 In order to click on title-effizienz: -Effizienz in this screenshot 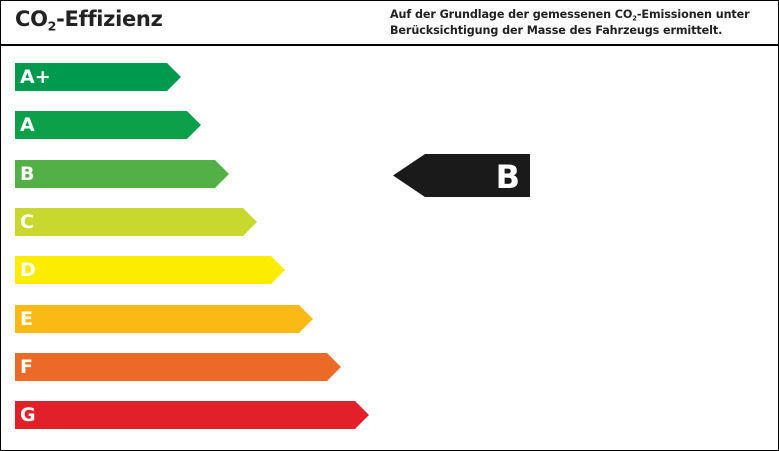, I will do `click(109, 19)`.